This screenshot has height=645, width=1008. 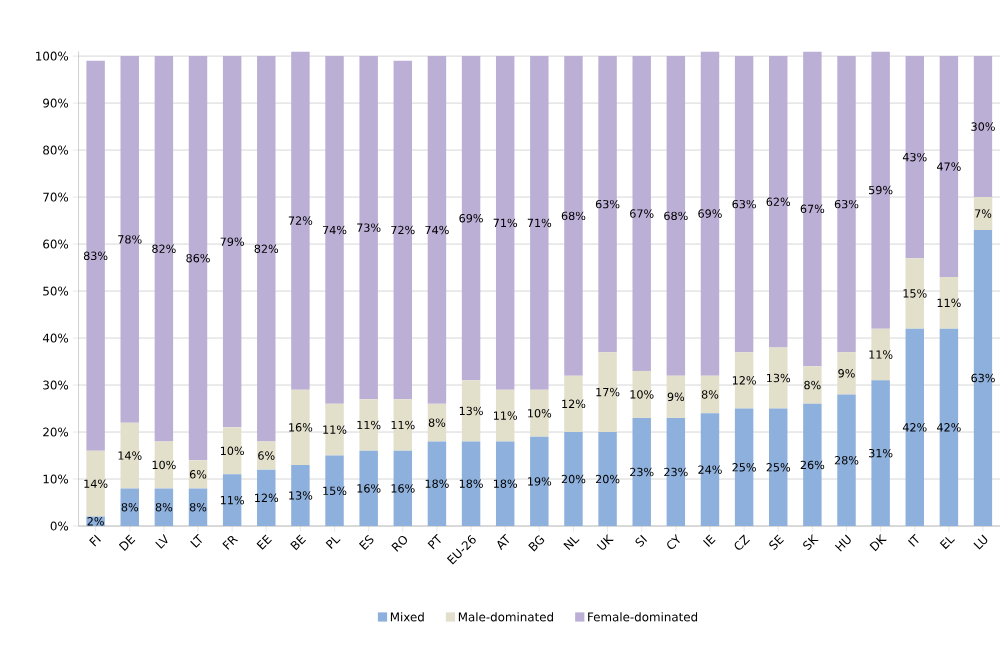 What do you see at coordinates (540, 481) in the screenshot?
I see `data-label: 19%` at bounding box center [540, 481].